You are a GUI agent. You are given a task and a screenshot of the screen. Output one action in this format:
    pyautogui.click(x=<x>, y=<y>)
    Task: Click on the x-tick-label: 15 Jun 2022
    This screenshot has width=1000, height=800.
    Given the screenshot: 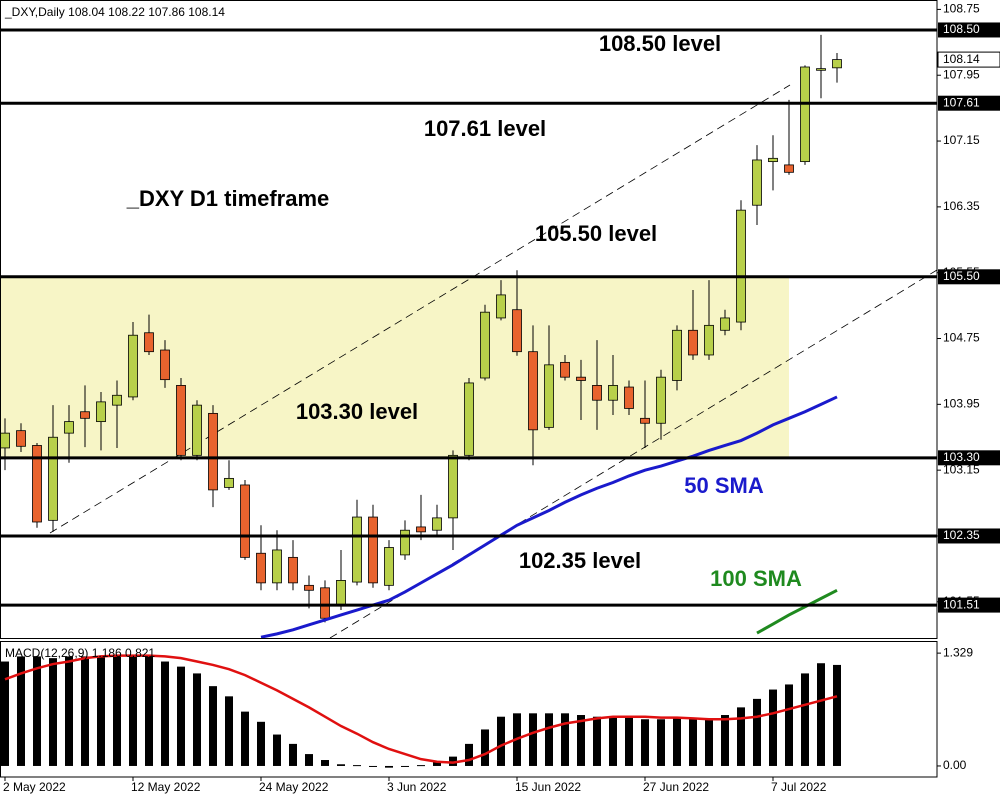 What is the action you would take?
    pyautogui.click(x=548, y=787)
    